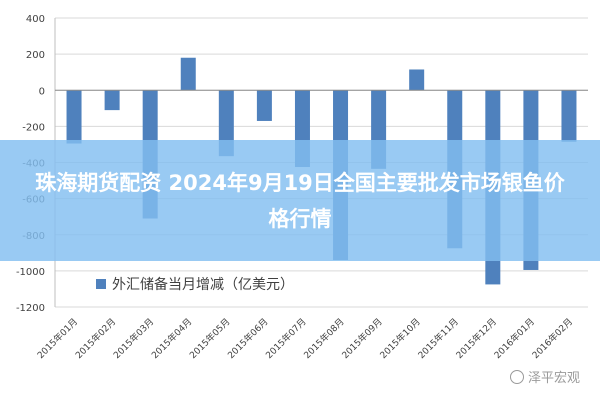 This screenshot has height=400, width=600. What do you see at coordinates (553, 378) in the screenshot?
I see `watermark-text: 泽平宏观` at bounding box center [553, 378].